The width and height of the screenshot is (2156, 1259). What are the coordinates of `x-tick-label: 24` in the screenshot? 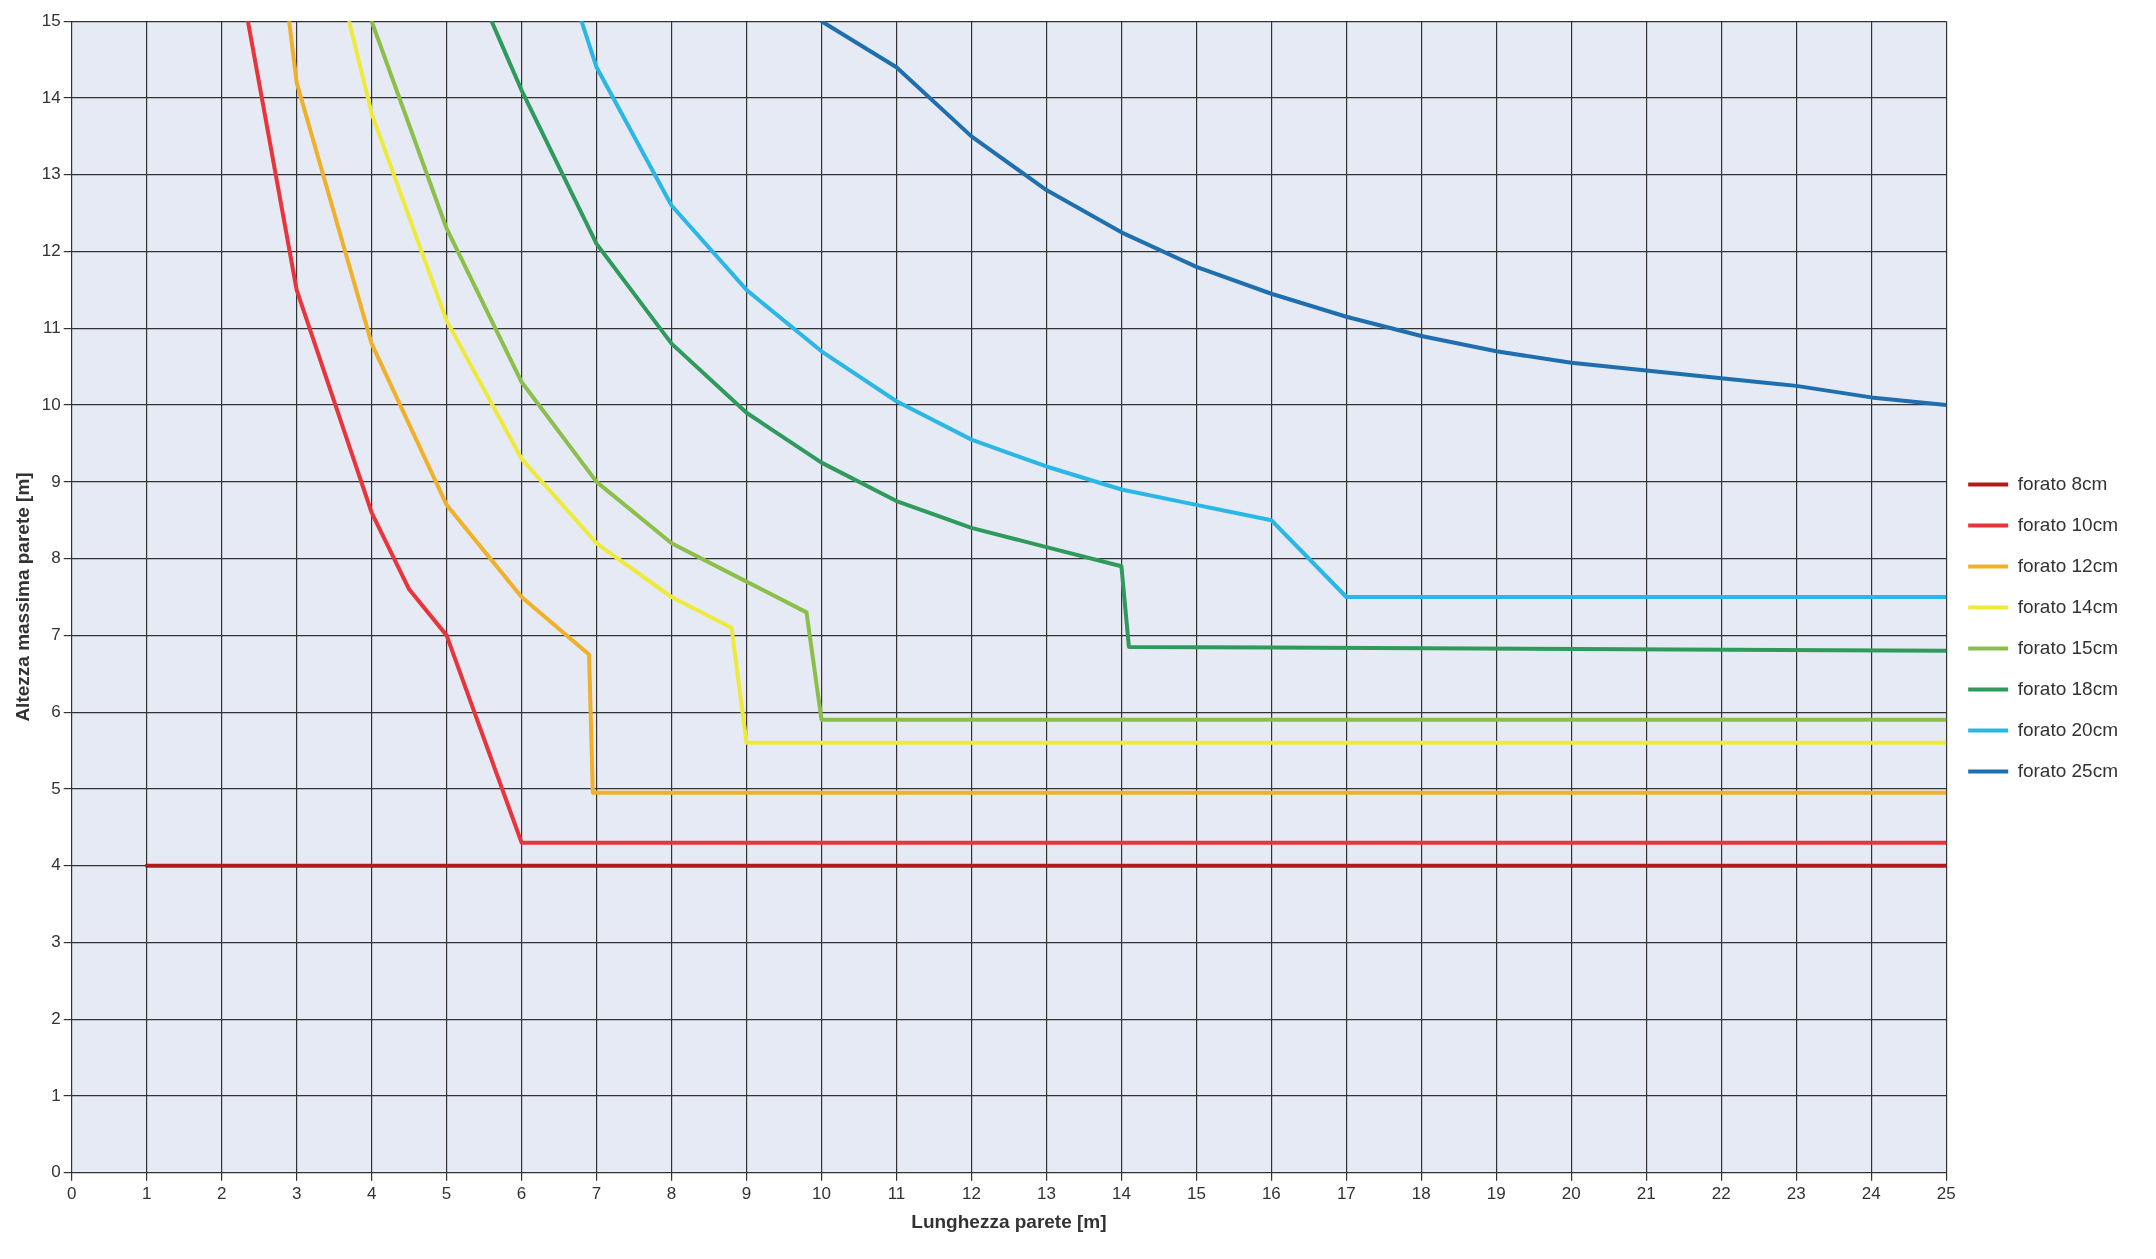 It's located at (1871, 1193).